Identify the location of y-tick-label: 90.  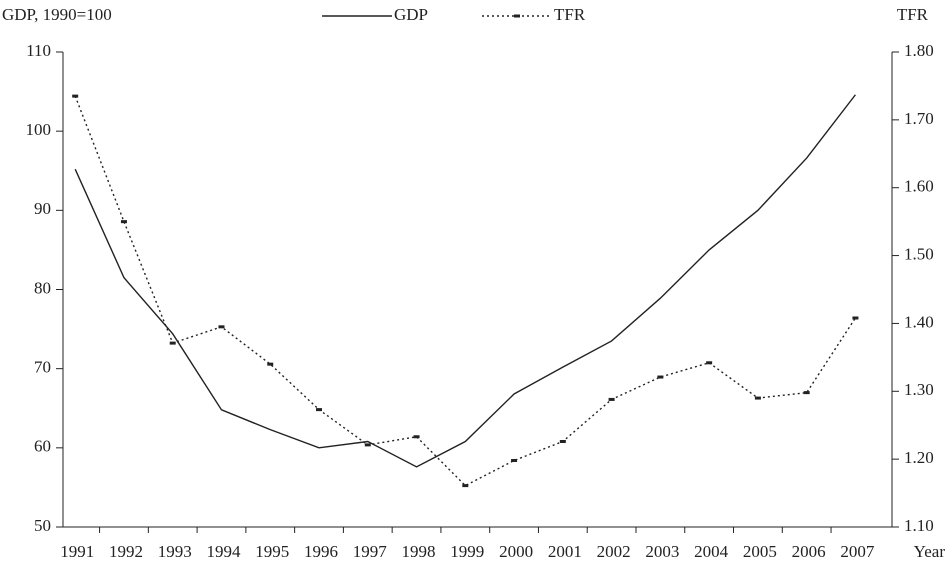
(42, 208).